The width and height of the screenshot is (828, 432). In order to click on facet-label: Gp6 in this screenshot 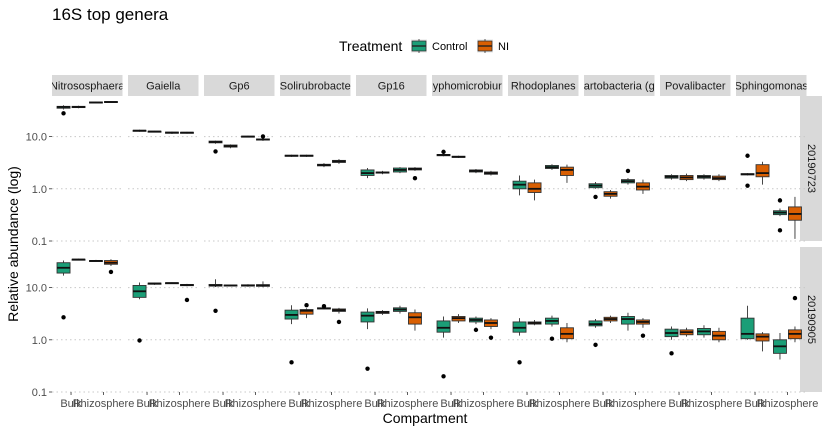, I will do `click(239, 87)`.